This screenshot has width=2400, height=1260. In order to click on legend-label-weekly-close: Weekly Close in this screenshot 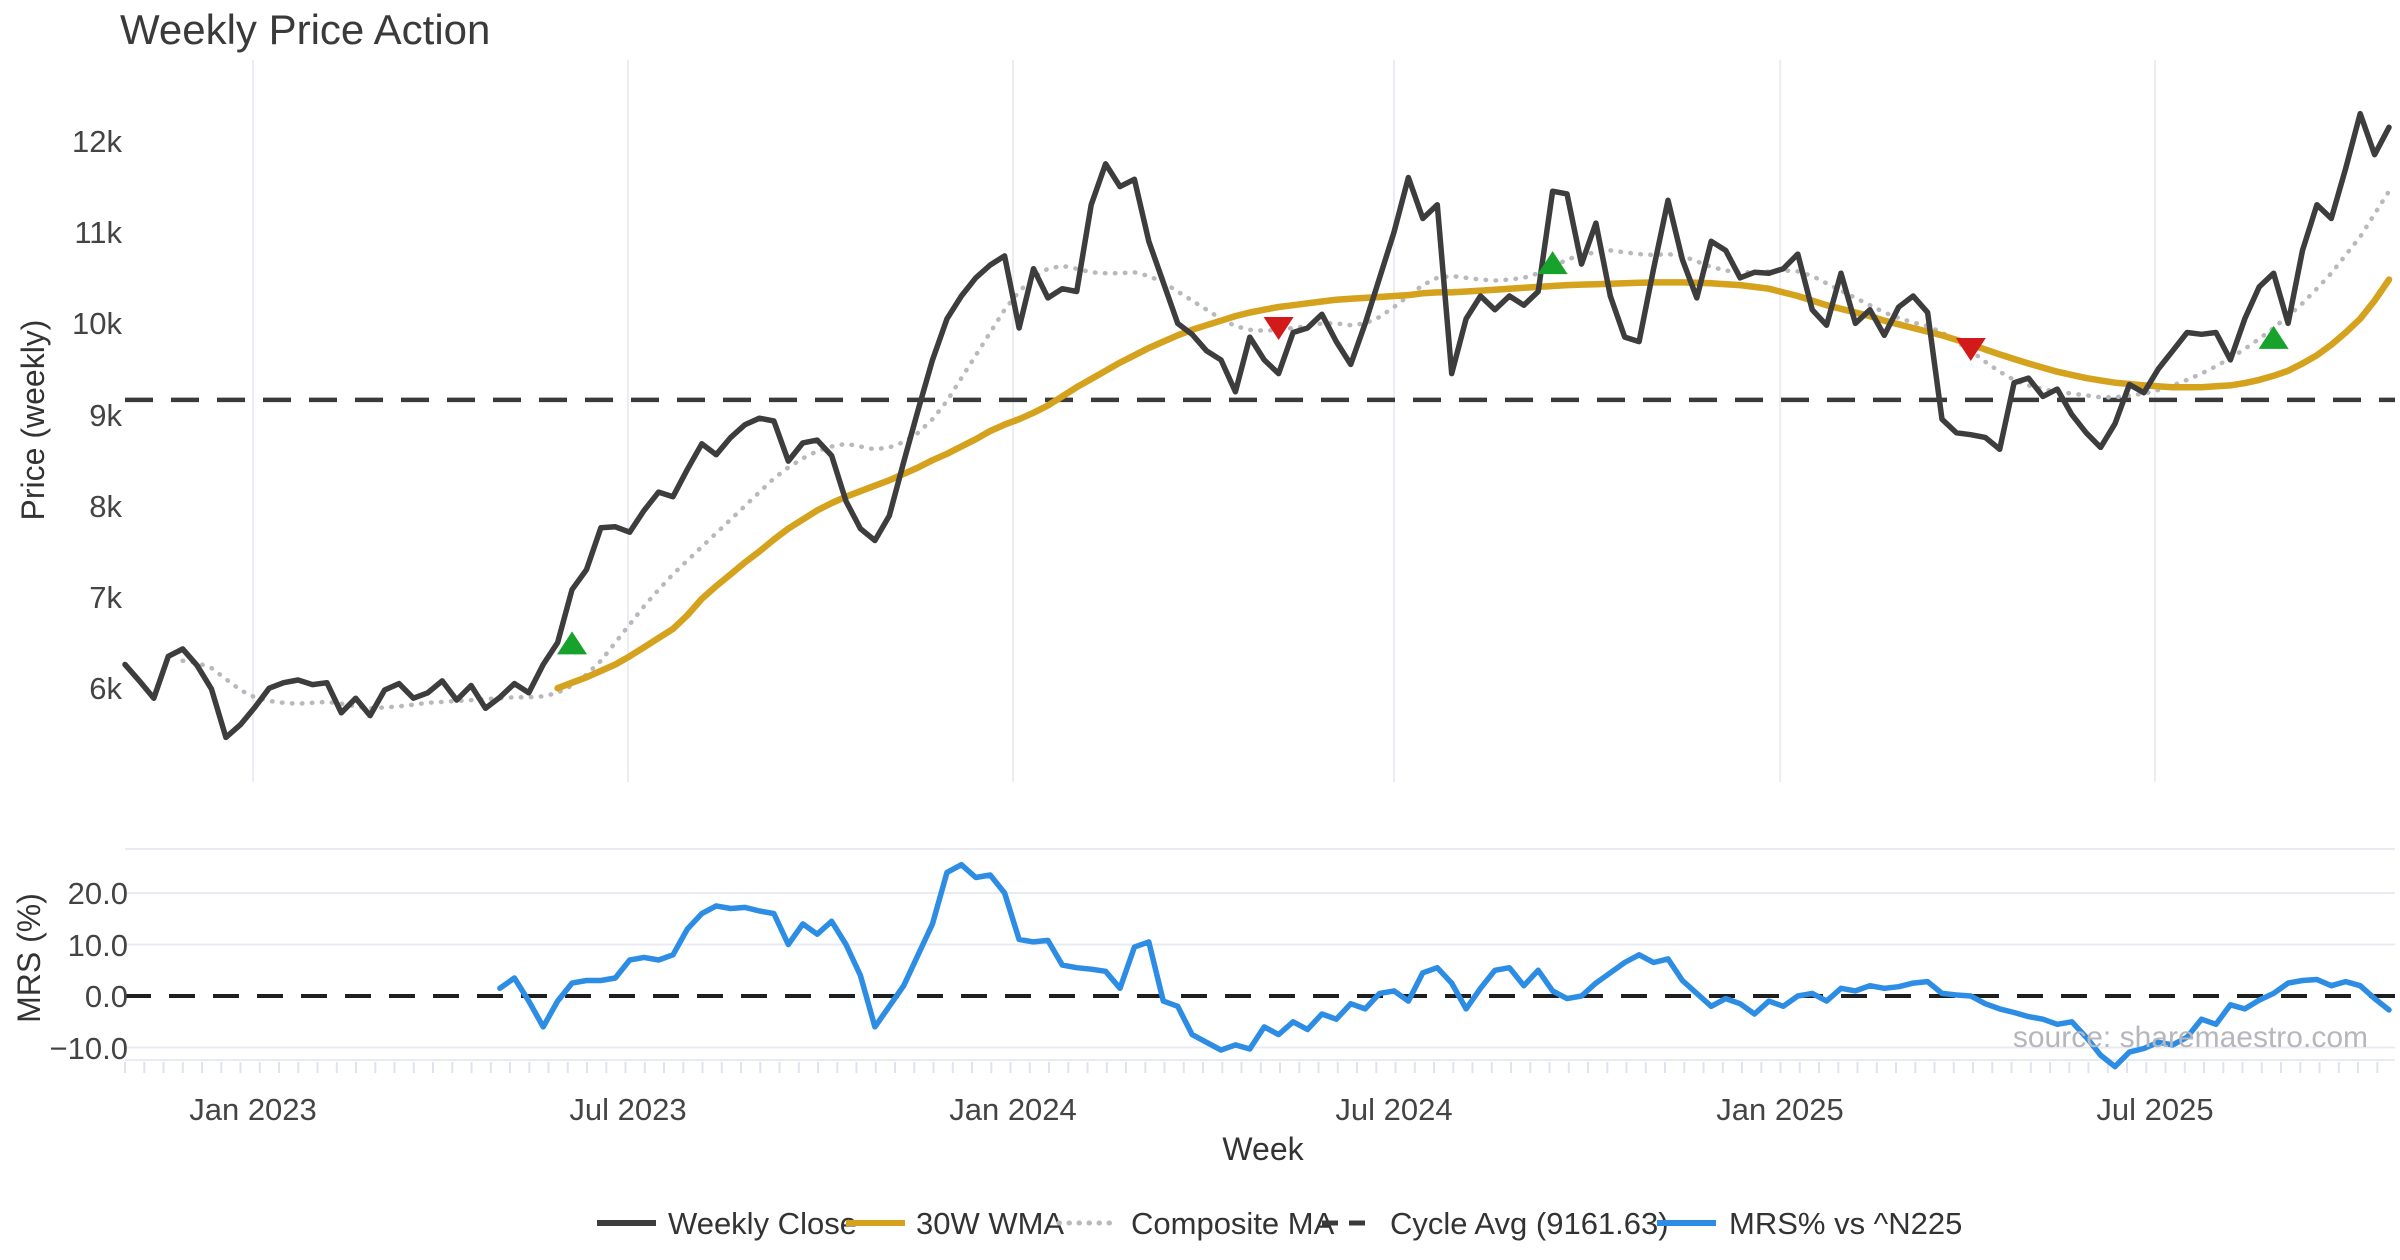, I will do `click(762, 1223)`.